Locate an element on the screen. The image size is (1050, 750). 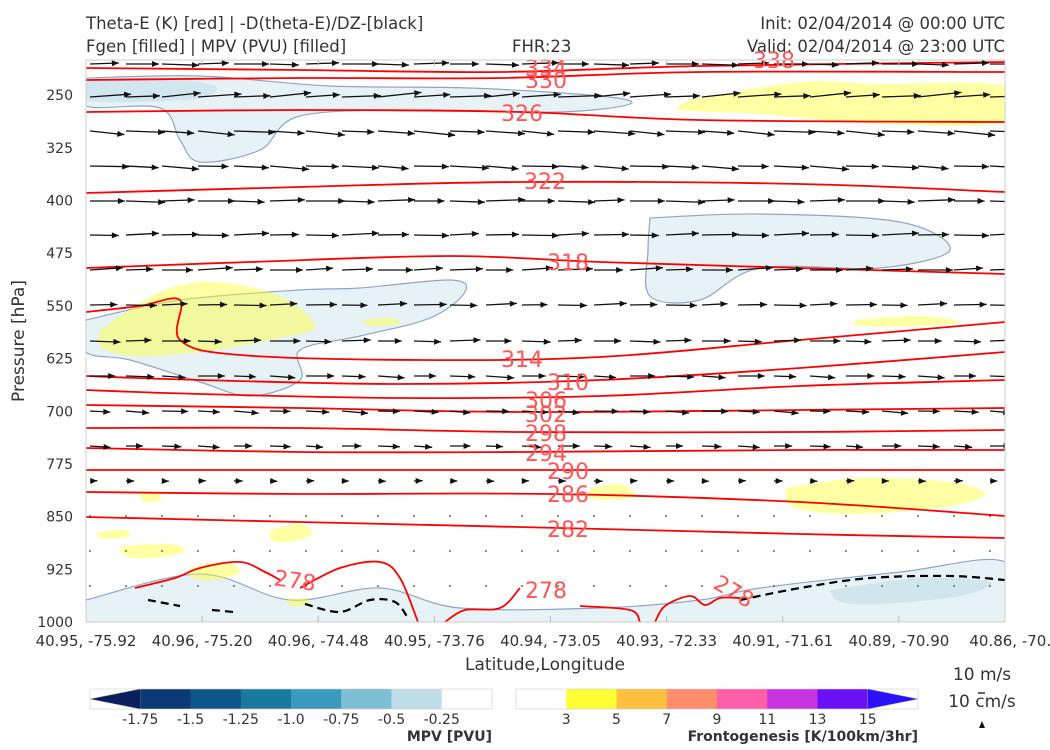
colorbar-tick-label: -0.25 is located at coordinates (442, 720).